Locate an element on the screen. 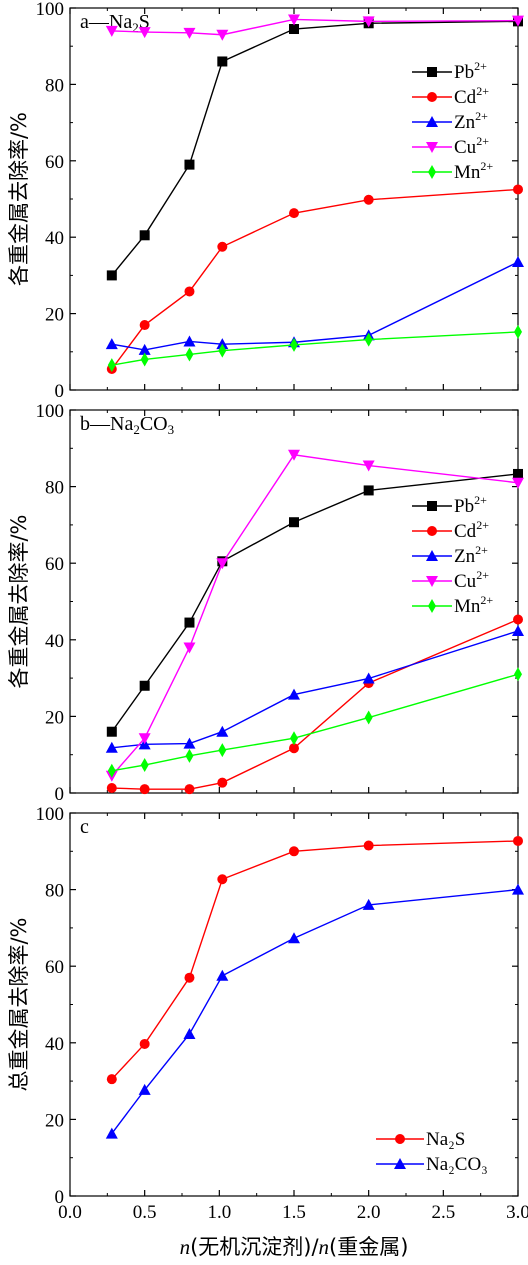 This screenshot has height=1265, width=528. x-tick-label: 2.0 is located at coordinates (369, 1212).